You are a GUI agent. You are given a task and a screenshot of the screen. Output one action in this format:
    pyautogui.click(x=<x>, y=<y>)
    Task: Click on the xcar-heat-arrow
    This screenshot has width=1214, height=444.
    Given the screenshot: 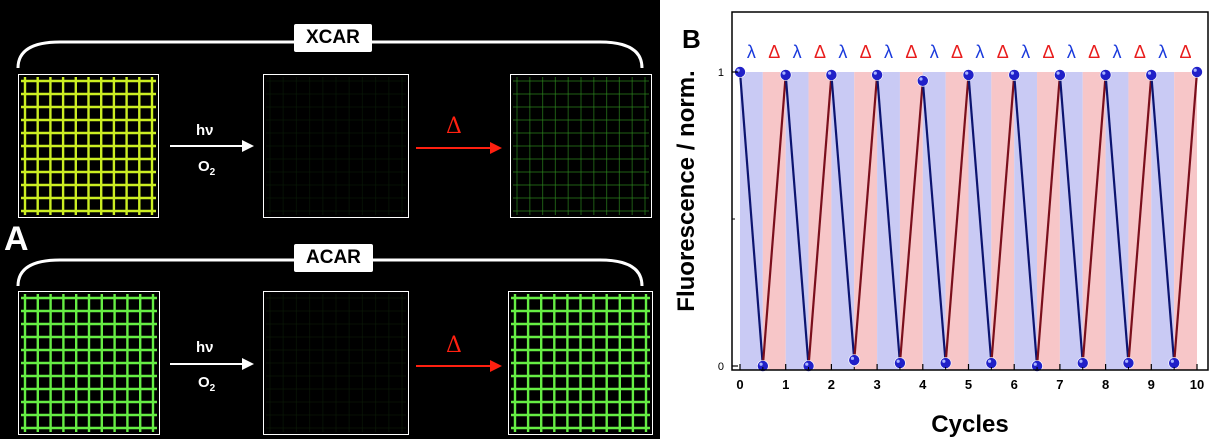 What is the action you would take?
    pyautogui.click(x=459, y=148)
    